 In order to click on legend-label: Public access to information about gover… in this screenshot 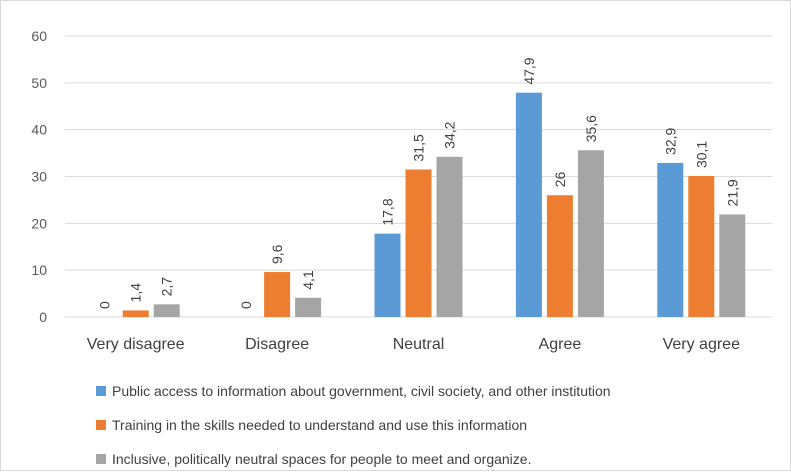, I will do `click(361, 391)`.